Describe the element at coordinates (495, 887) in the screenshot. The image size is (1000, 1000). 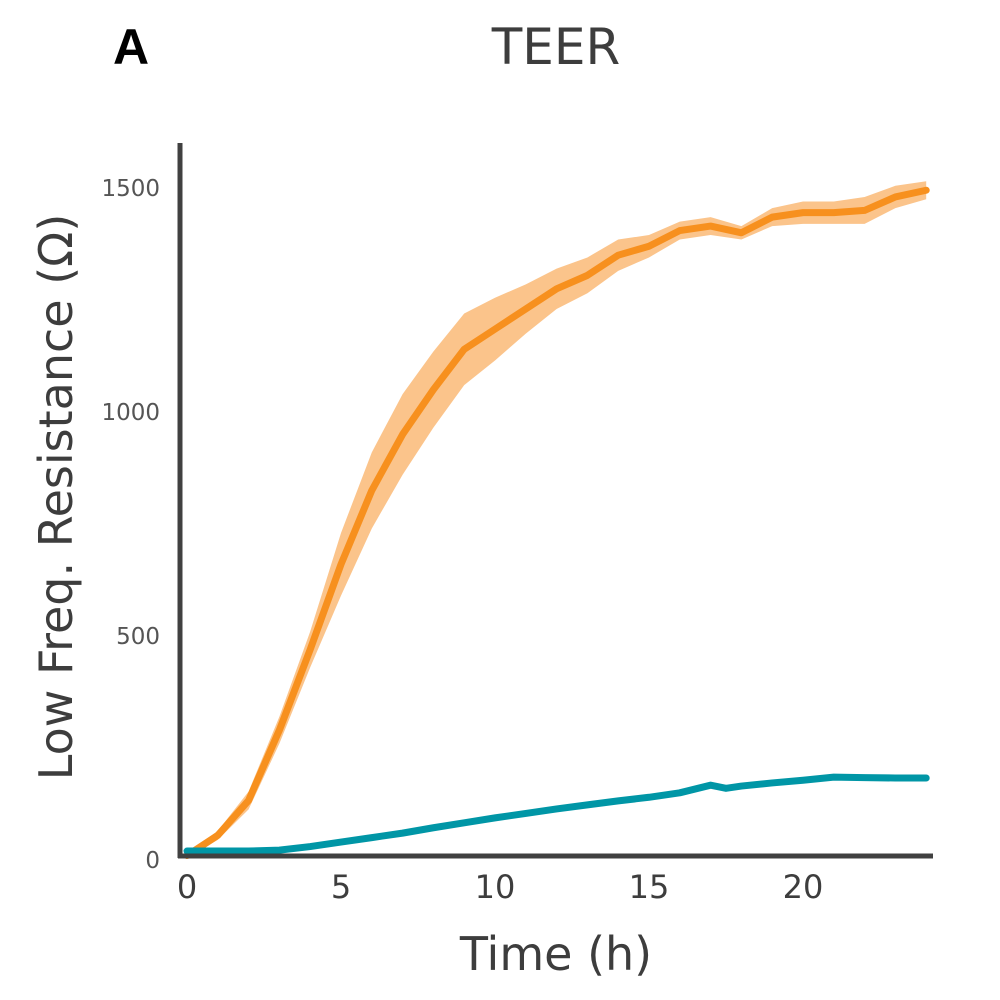
I see `x-tick-label: 10` at that location.